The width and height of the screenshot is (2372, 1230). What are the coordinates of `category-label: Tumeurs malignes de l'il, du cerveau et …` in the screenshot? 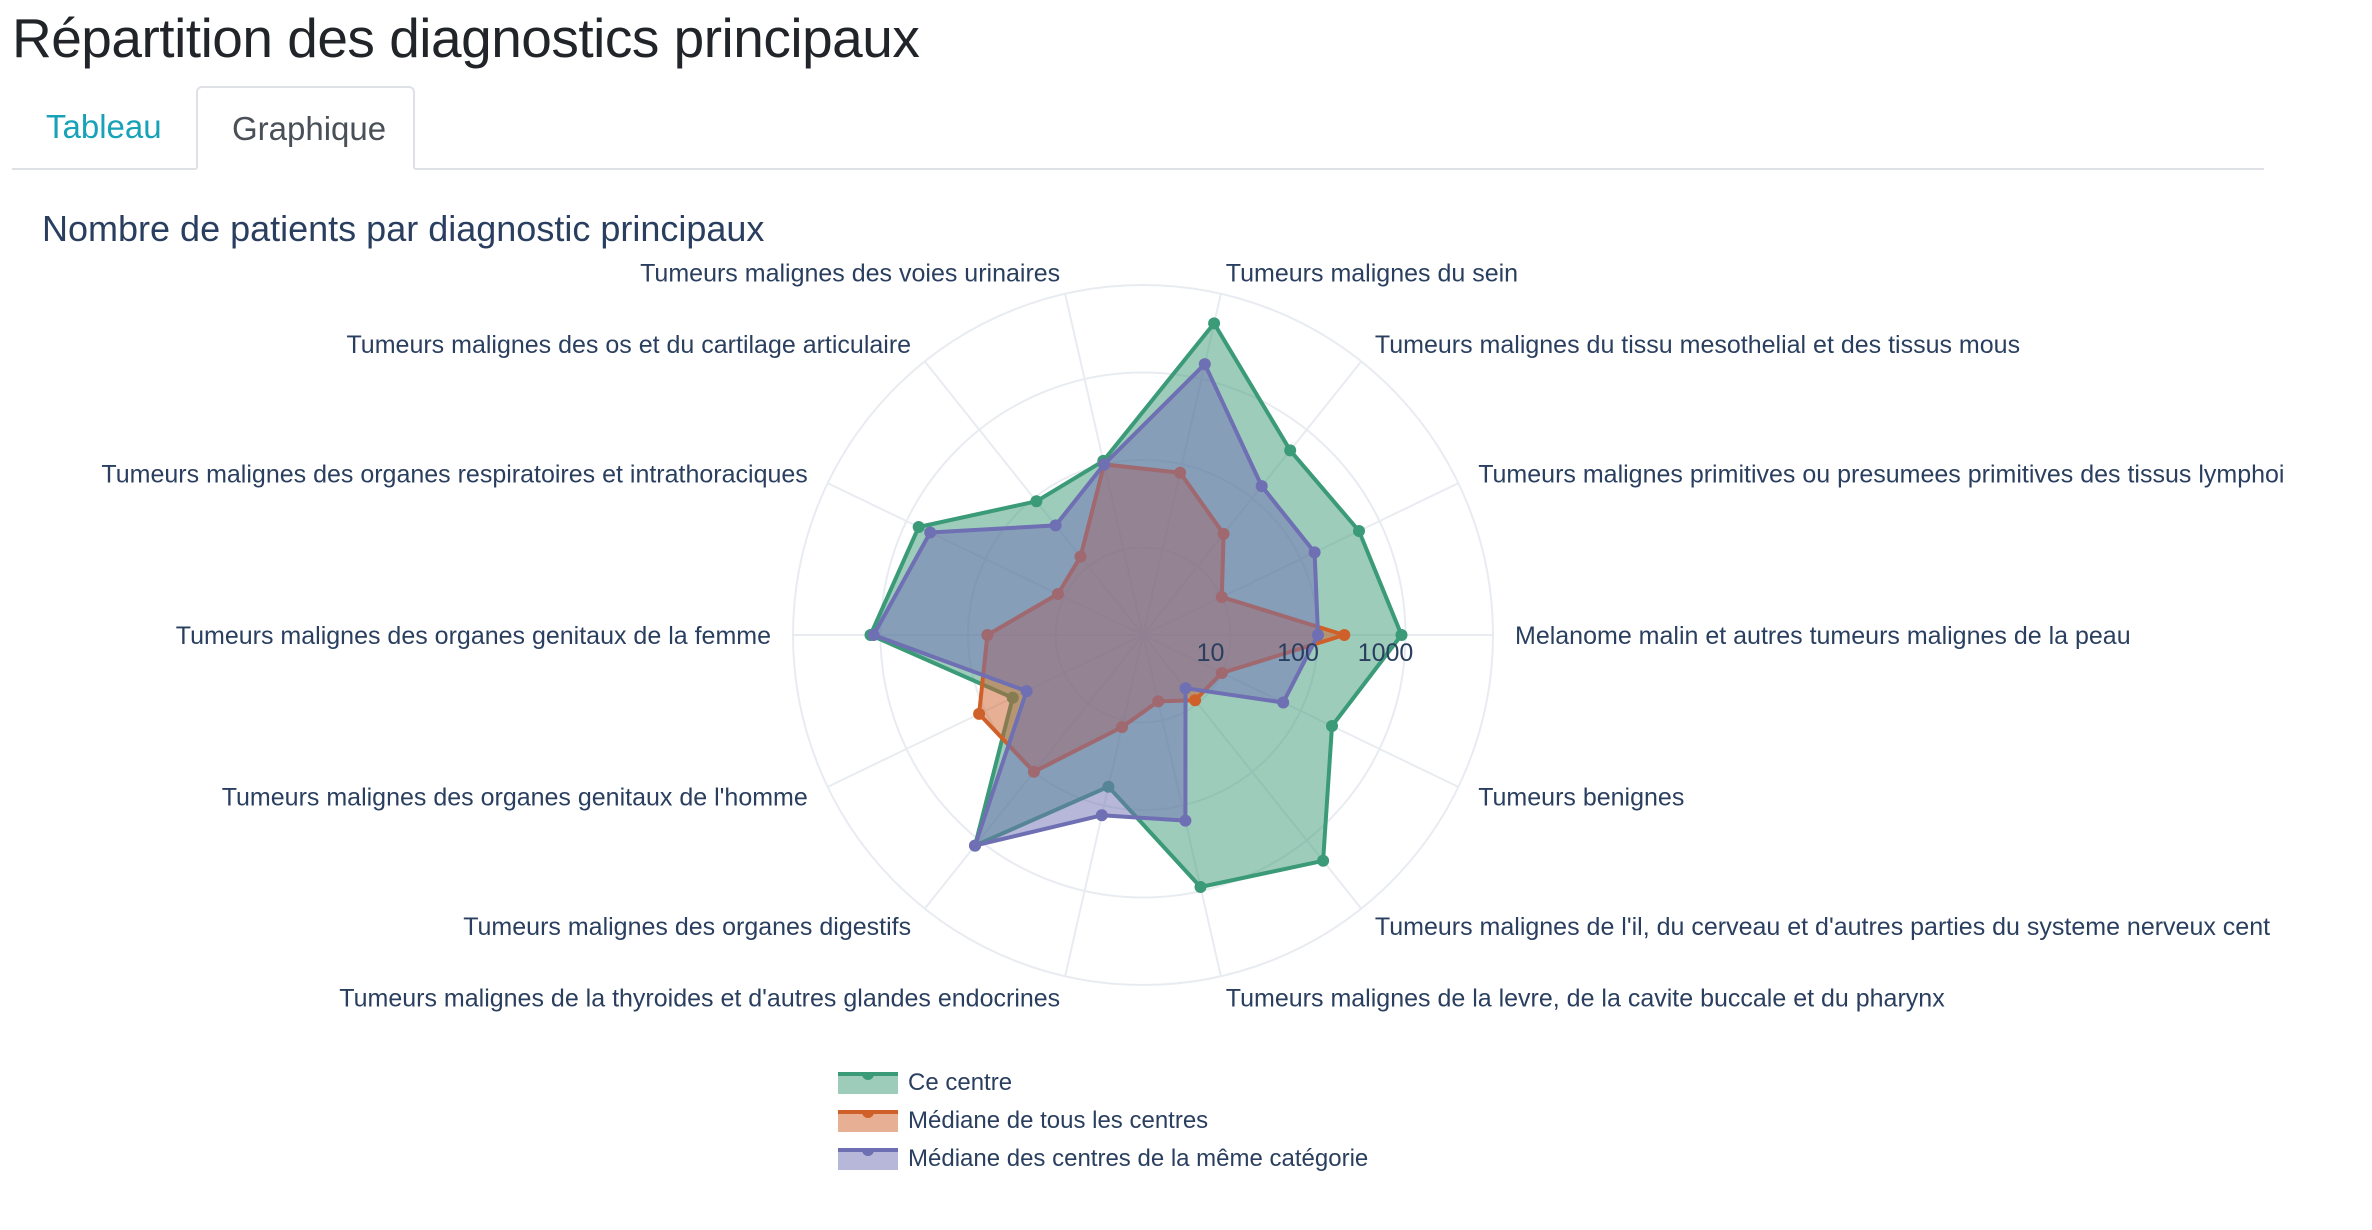 It's located at (1822, 927).